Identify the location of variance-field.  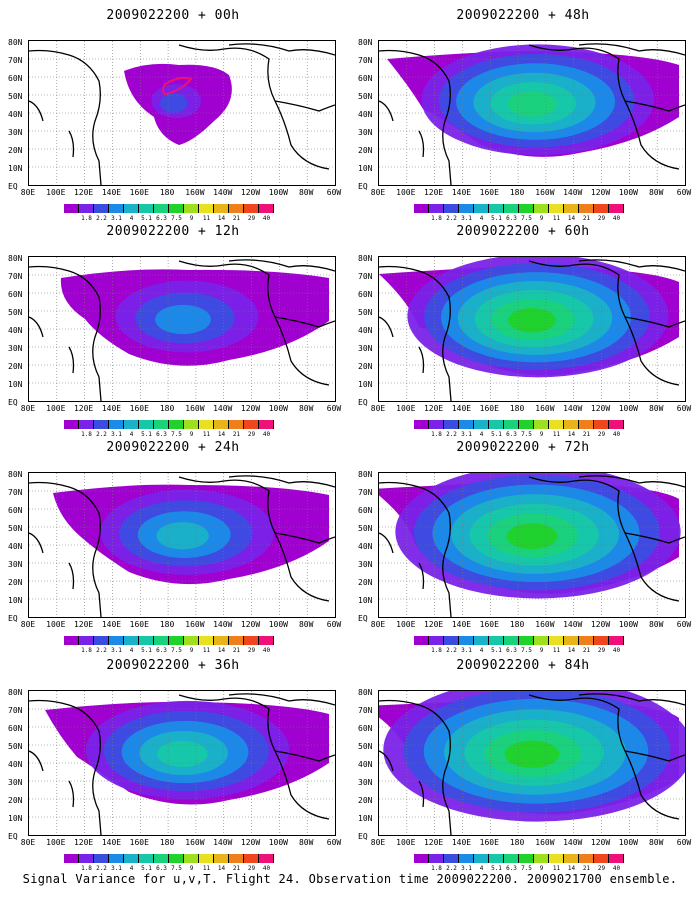
(533, 100).